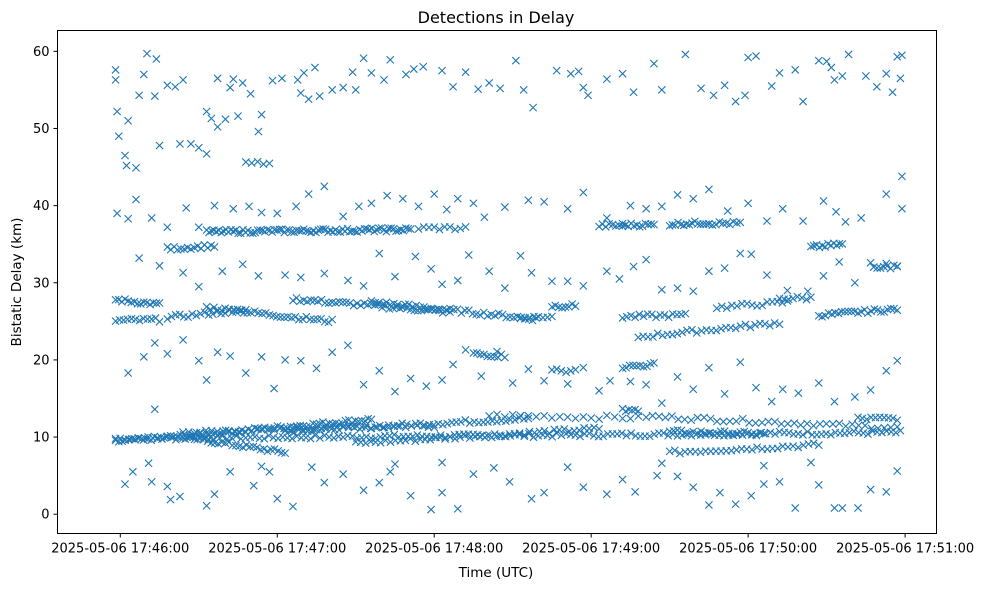  What do you see at coordinates (748, 549) in the screenshot?
I see `x-tick-label: 2025-05-06 17:50:00` at bounding box center [748, 549].